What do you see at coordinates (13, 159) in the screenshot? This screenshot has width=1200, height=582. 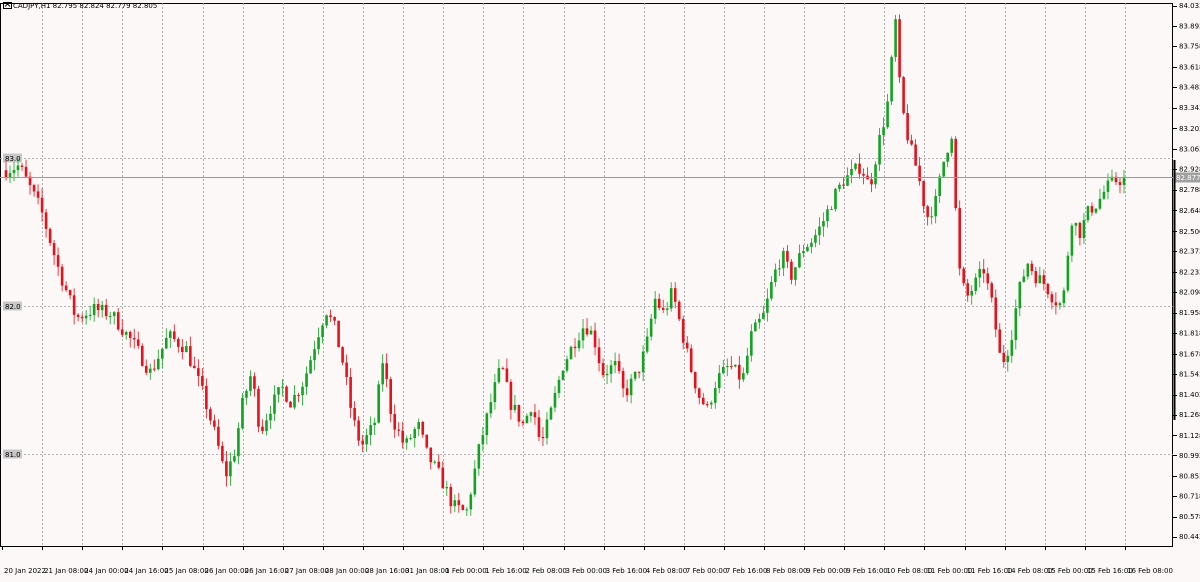 I see `level-label: 83.0` at bounding box center [13, 159].